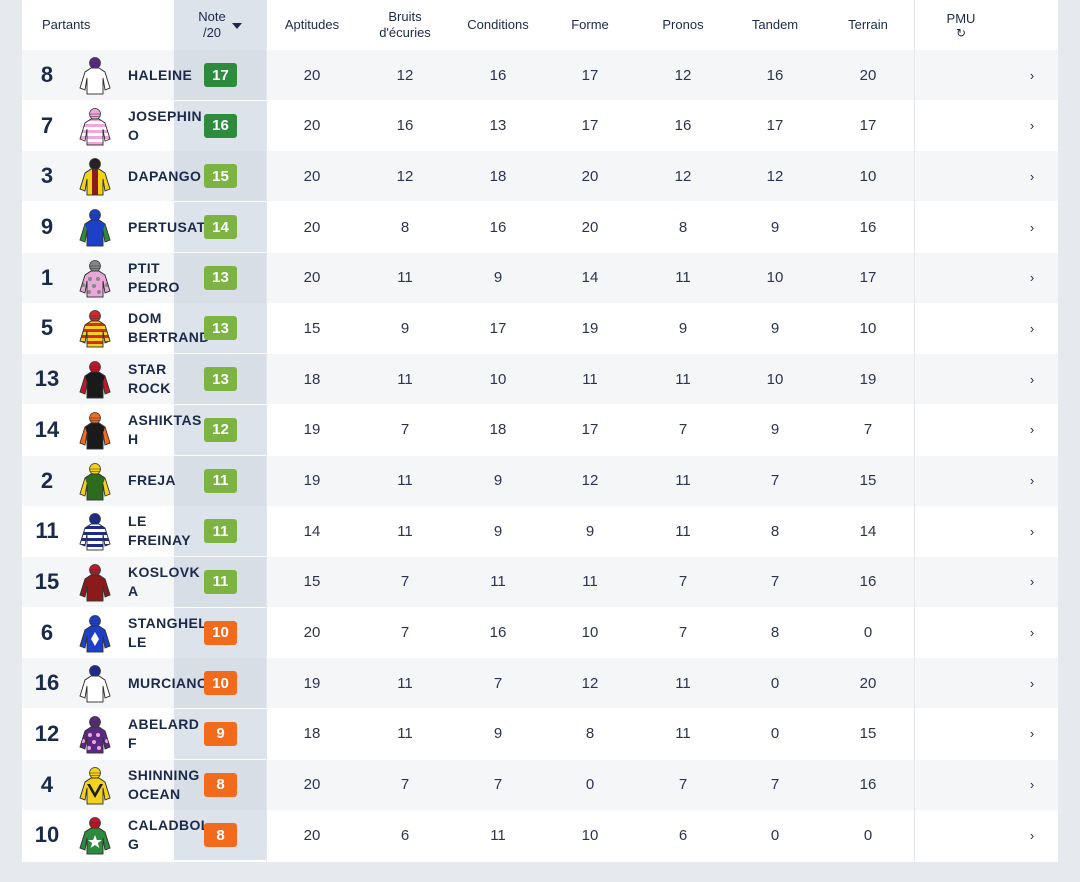  I want to click on header-partants: Partants, so click(66, 25).